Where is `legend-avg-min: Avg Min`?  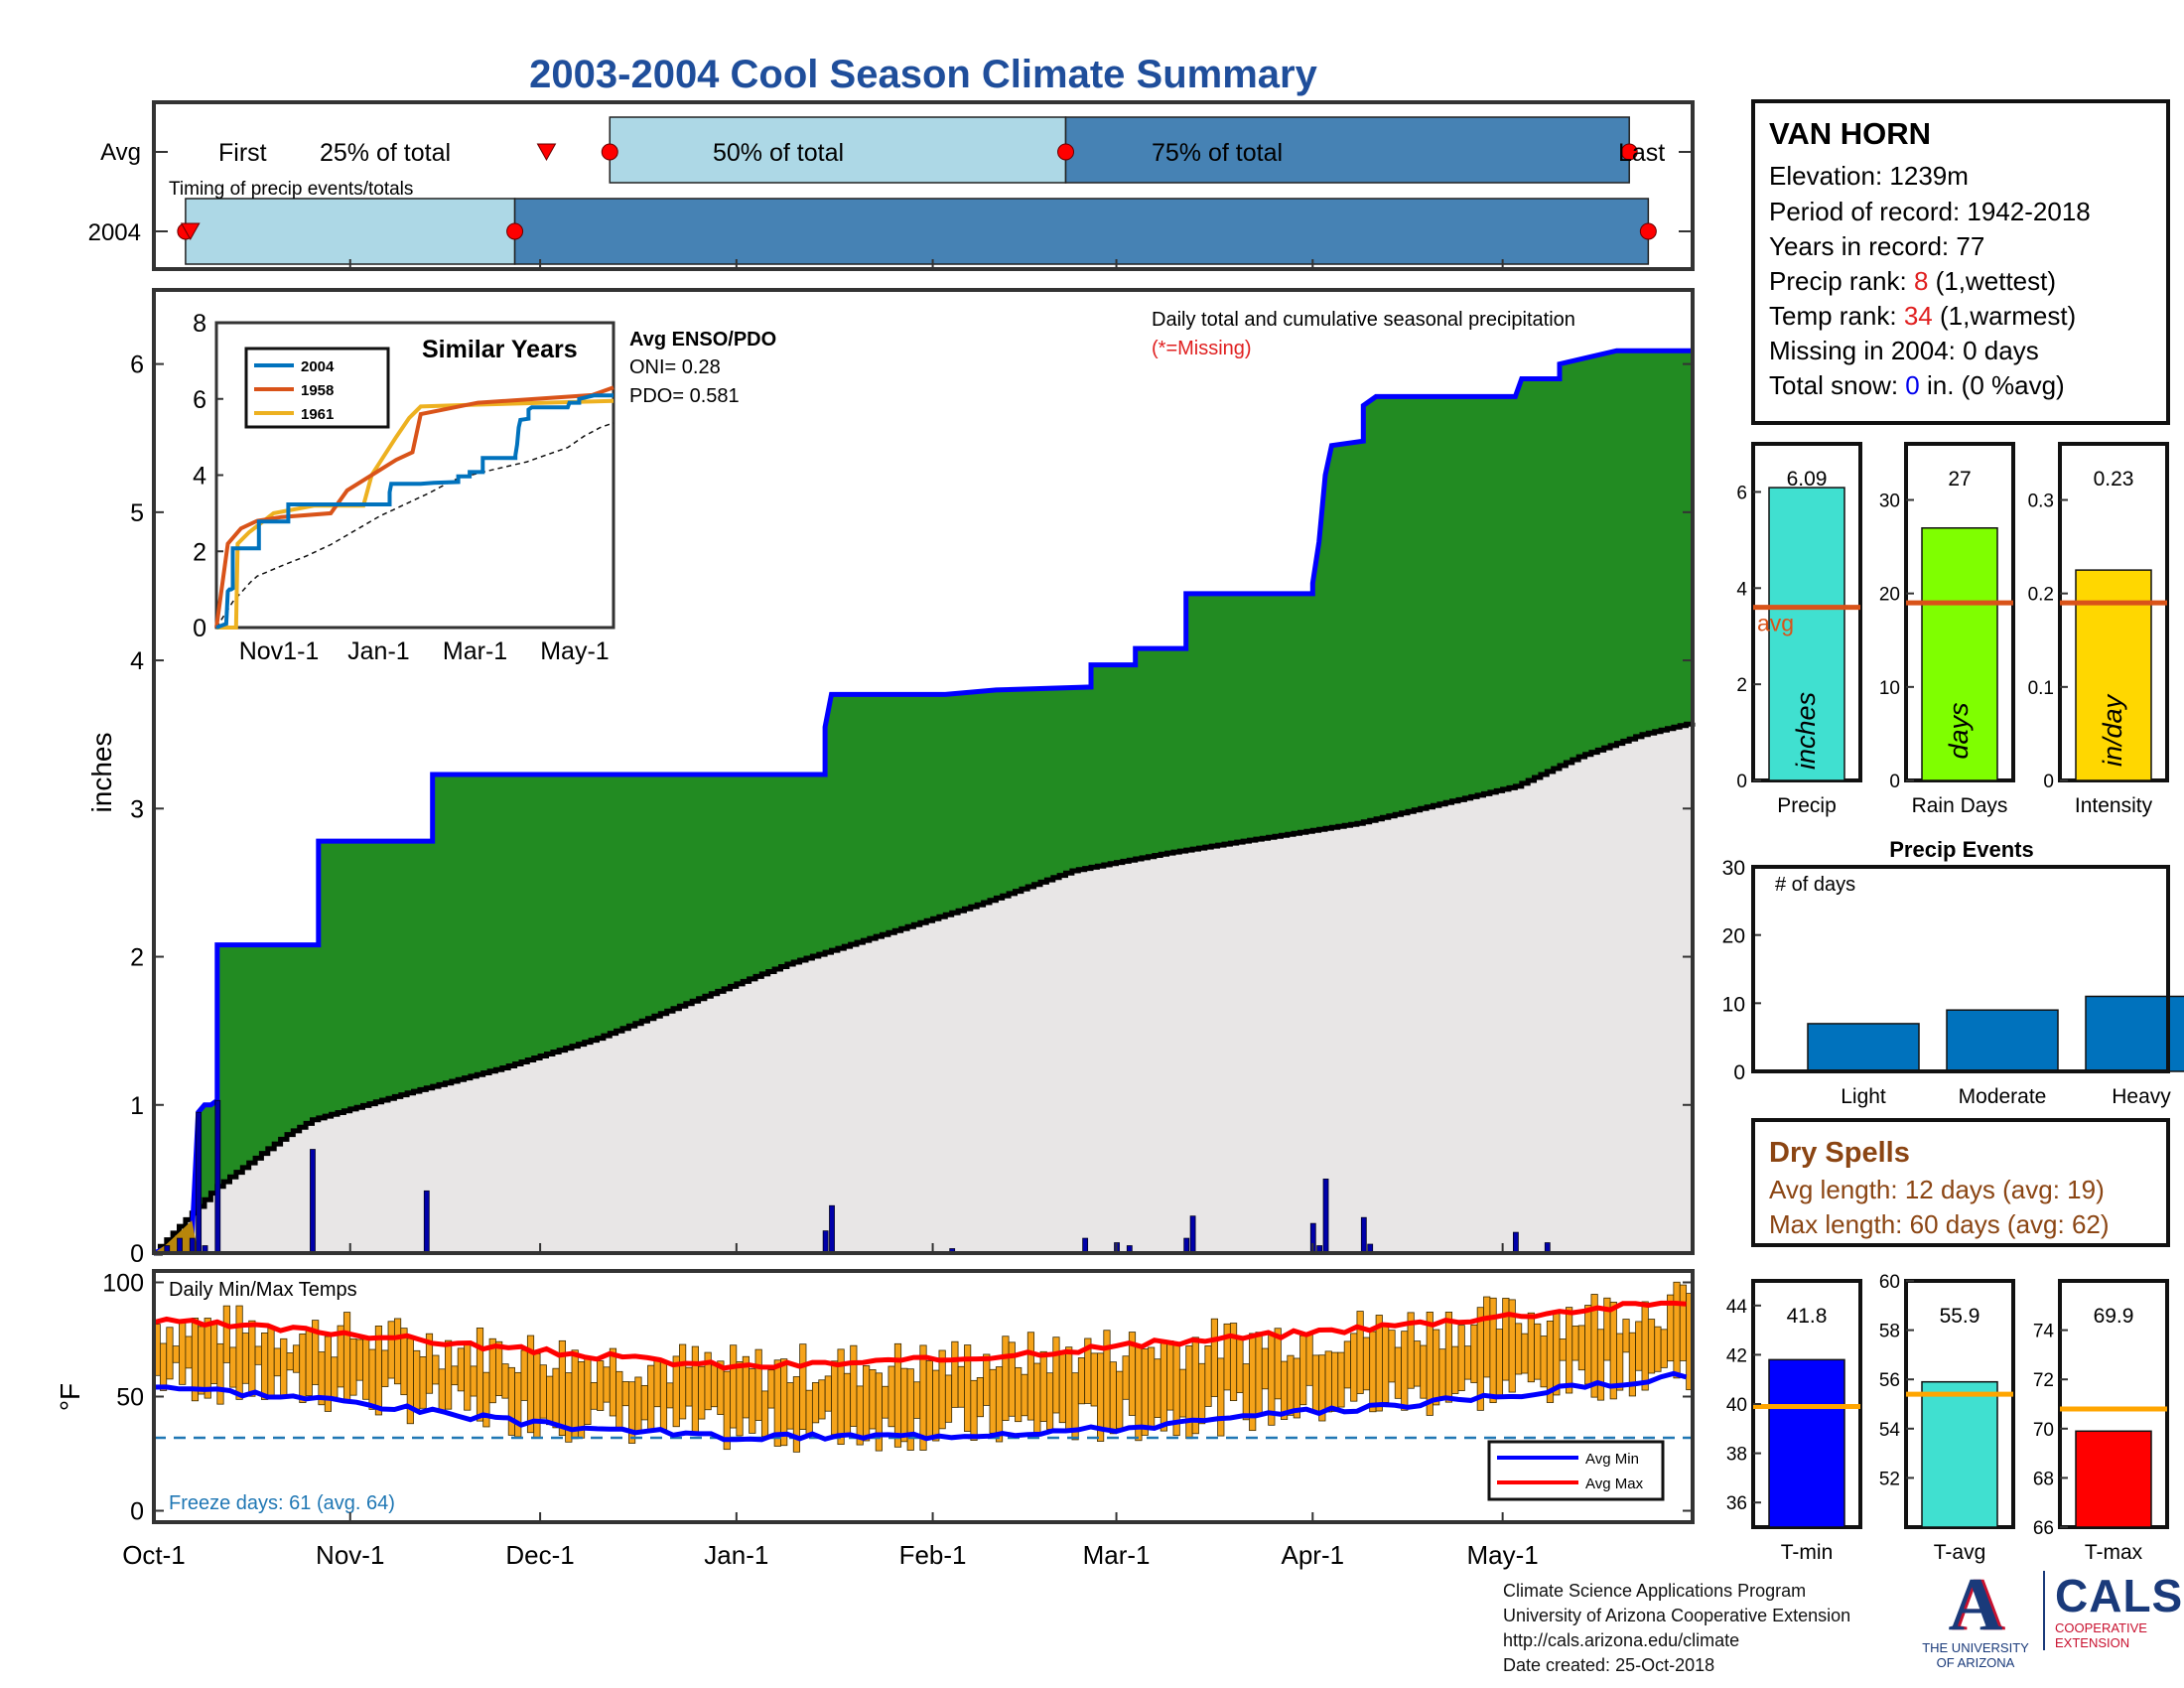 legend-avg-min: Avg Min is located at coordinates (1612, 1459).